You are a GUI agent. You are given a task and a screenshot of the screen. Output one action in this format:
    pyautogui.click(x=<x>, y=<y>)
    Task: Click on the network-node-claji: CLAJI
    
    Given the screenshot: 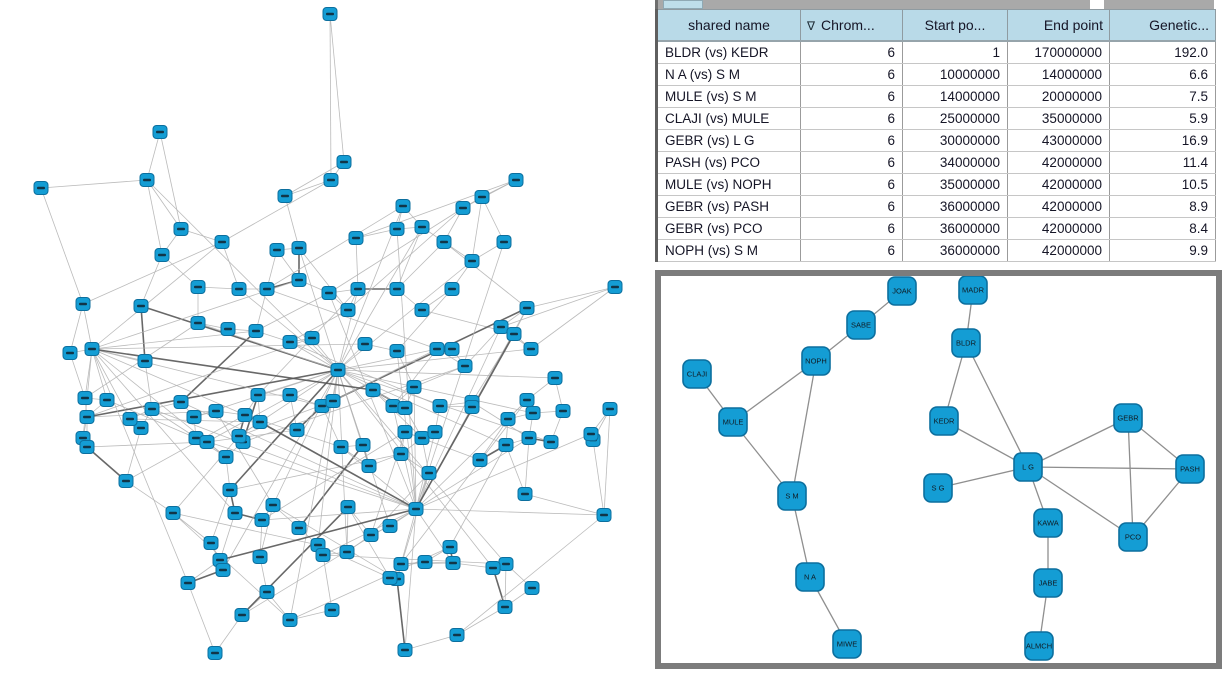 What is the action you would take?
    pyautogui.click(x=697, y=374)
    